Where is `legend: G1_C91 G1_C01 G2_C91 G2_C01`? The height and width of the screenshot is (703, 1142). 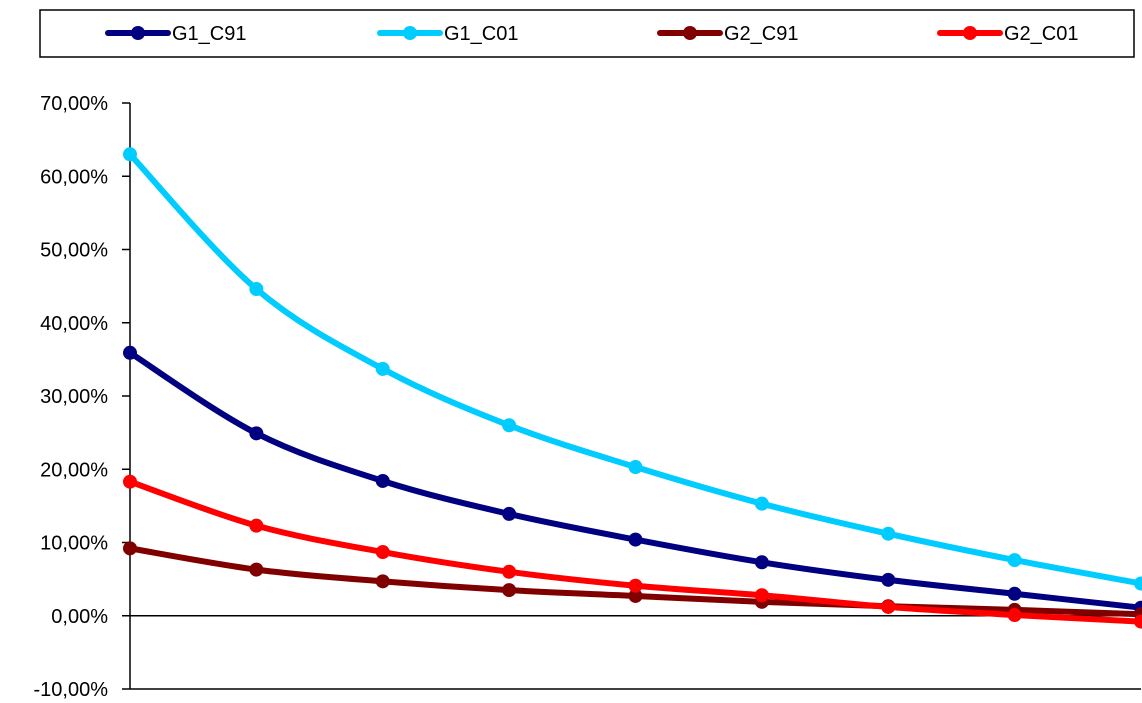 legend: G1_C91 G1_C01 G2_C91 G2_C01 is located at coordinates (587, 33).